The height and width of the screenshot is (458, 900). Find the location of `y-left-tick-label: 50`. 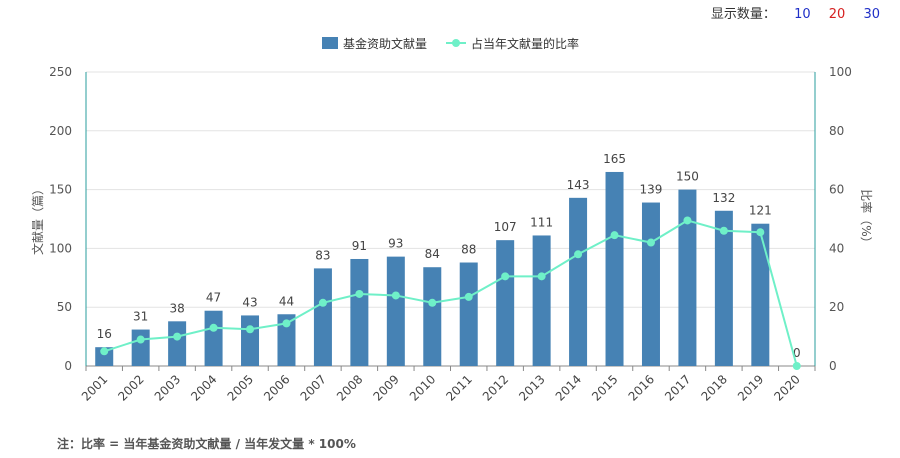

y-left-tick-label: 50 is located at coordinates (64, 307).